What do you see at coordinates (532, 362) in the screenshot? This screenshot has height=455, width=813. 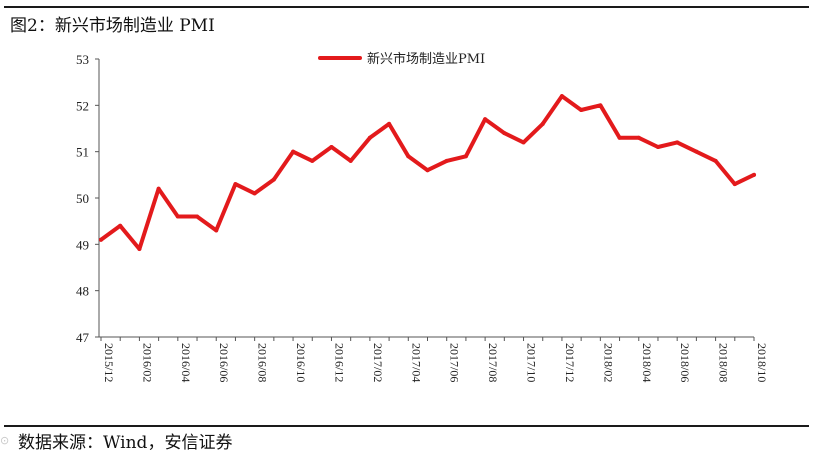 I see `x-tick-label: 2017/10` at bounding box center [532, 362].